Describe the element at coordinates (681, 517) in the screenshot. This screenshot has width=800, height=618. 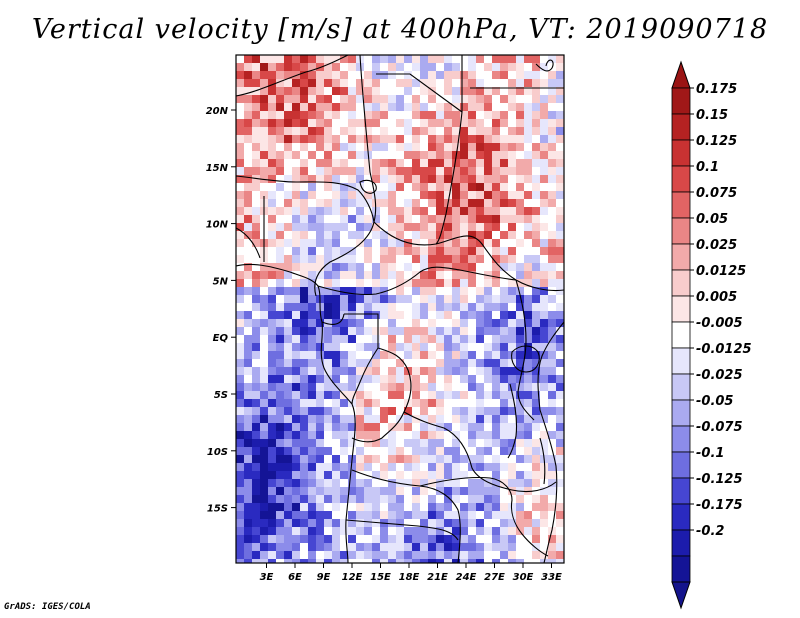
I see `colorbar-swatch` at that location.